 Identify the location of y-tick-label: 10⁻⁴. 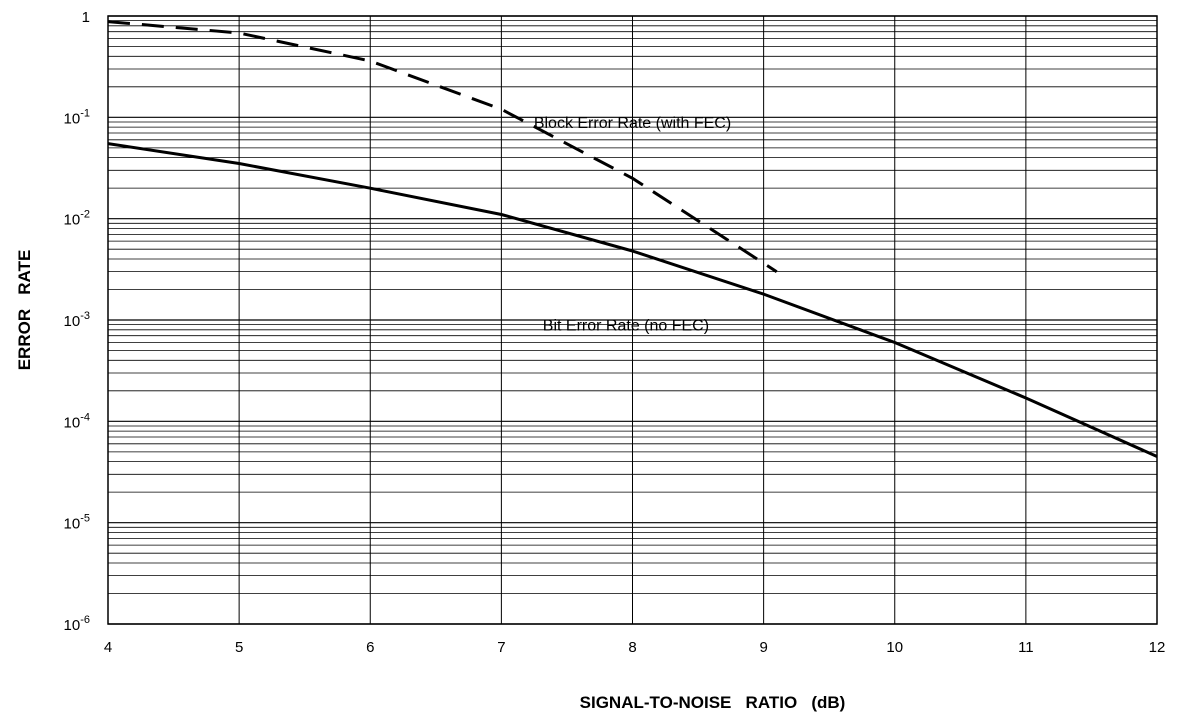
(77, 421).